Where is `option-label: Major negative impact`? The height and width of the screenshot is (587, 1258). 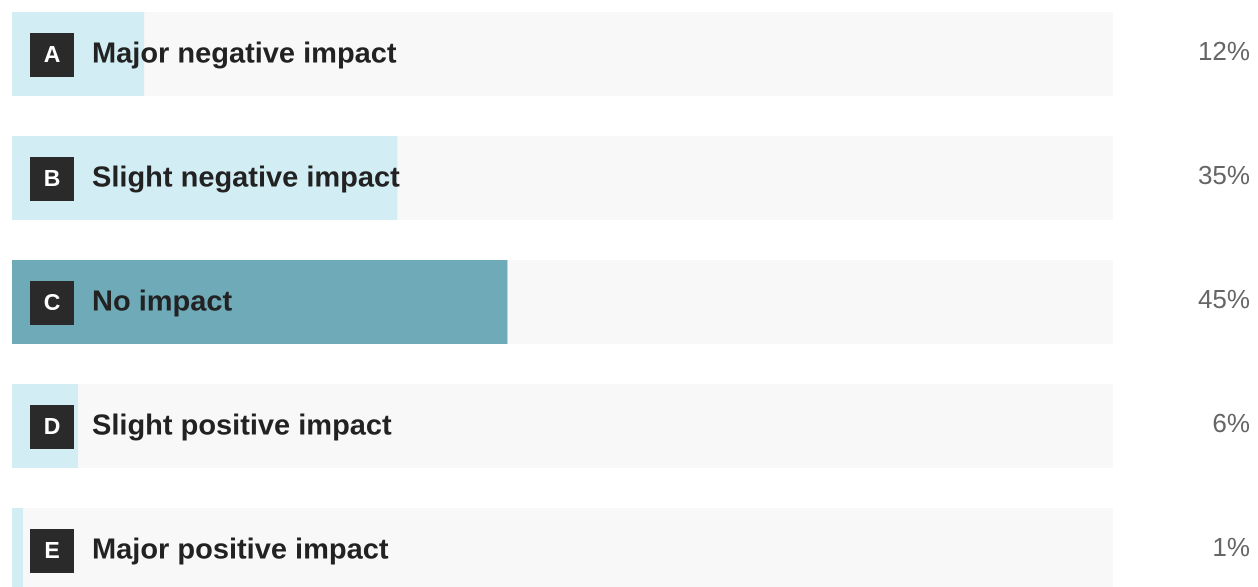
option-label: Major negative impact is located at coordinates (244, 54).